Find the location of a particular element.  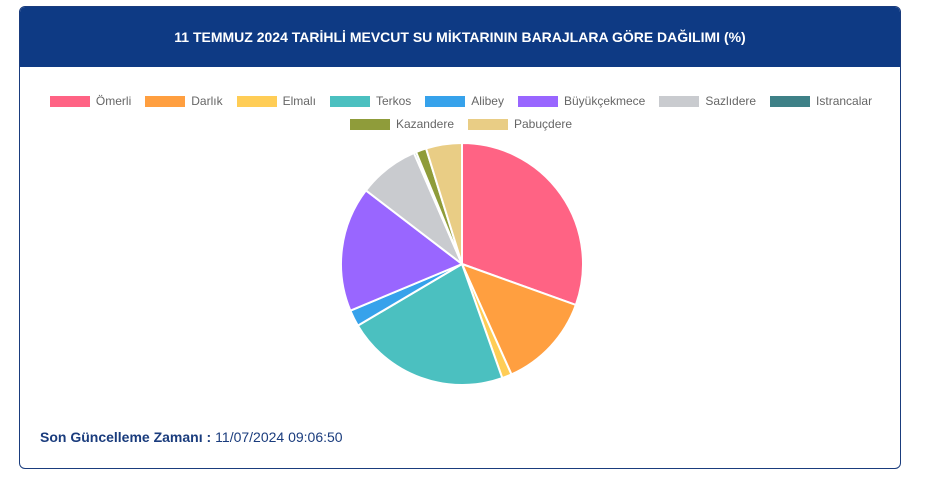

legend-item: Istrancalar is located at coordinates (821, 101).